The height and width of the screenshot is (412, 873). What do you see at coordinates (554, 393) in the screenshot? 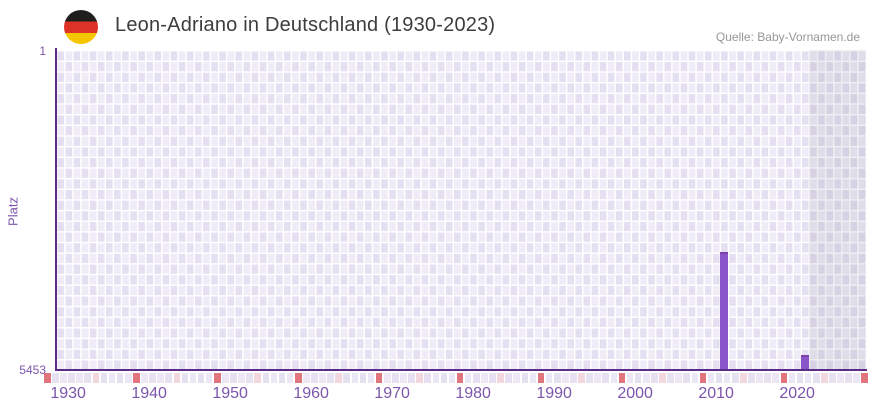
I see `x-tick-label-1990: 1990` at bounding box center [554, 393].